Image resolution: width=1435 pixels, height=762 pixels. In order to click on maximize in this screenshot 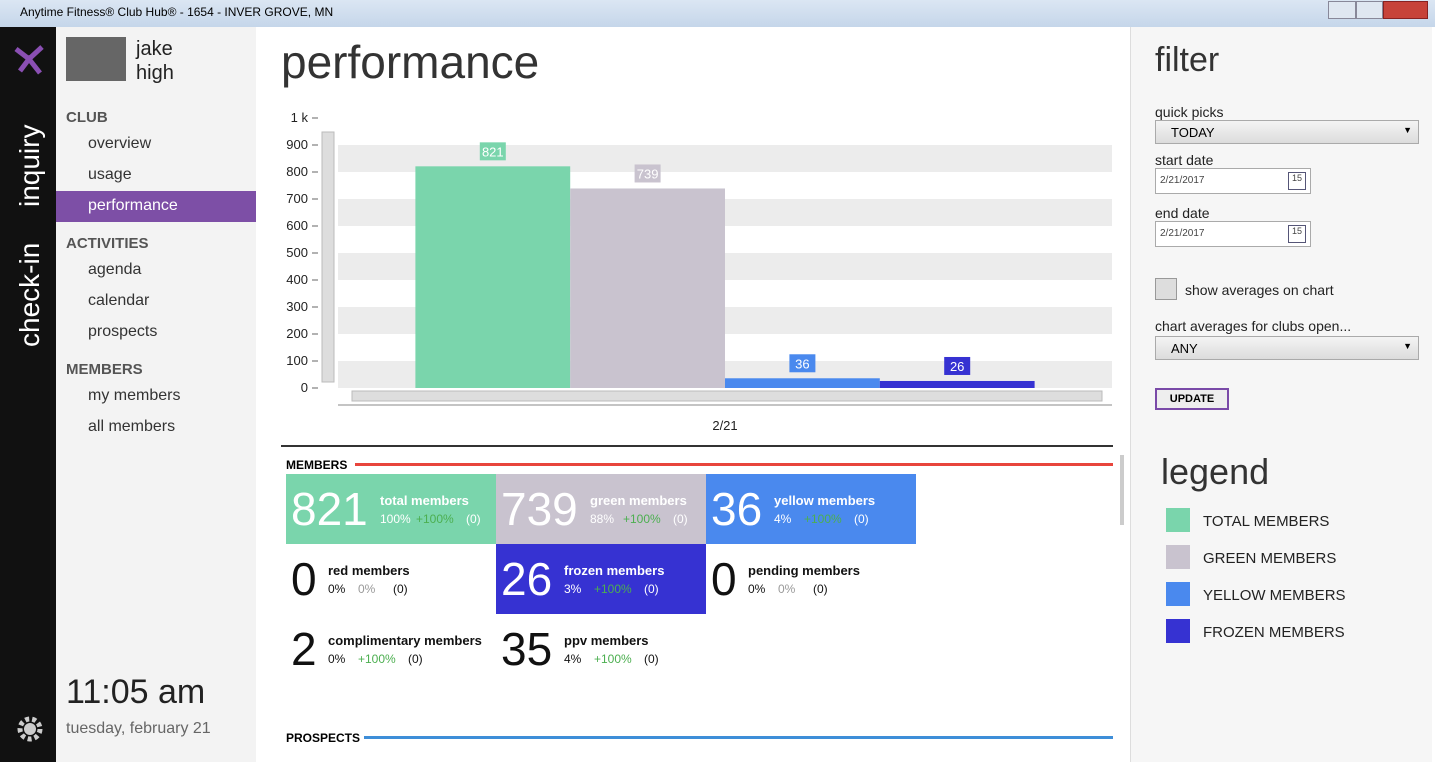, I will do `click(1369, 10)`.